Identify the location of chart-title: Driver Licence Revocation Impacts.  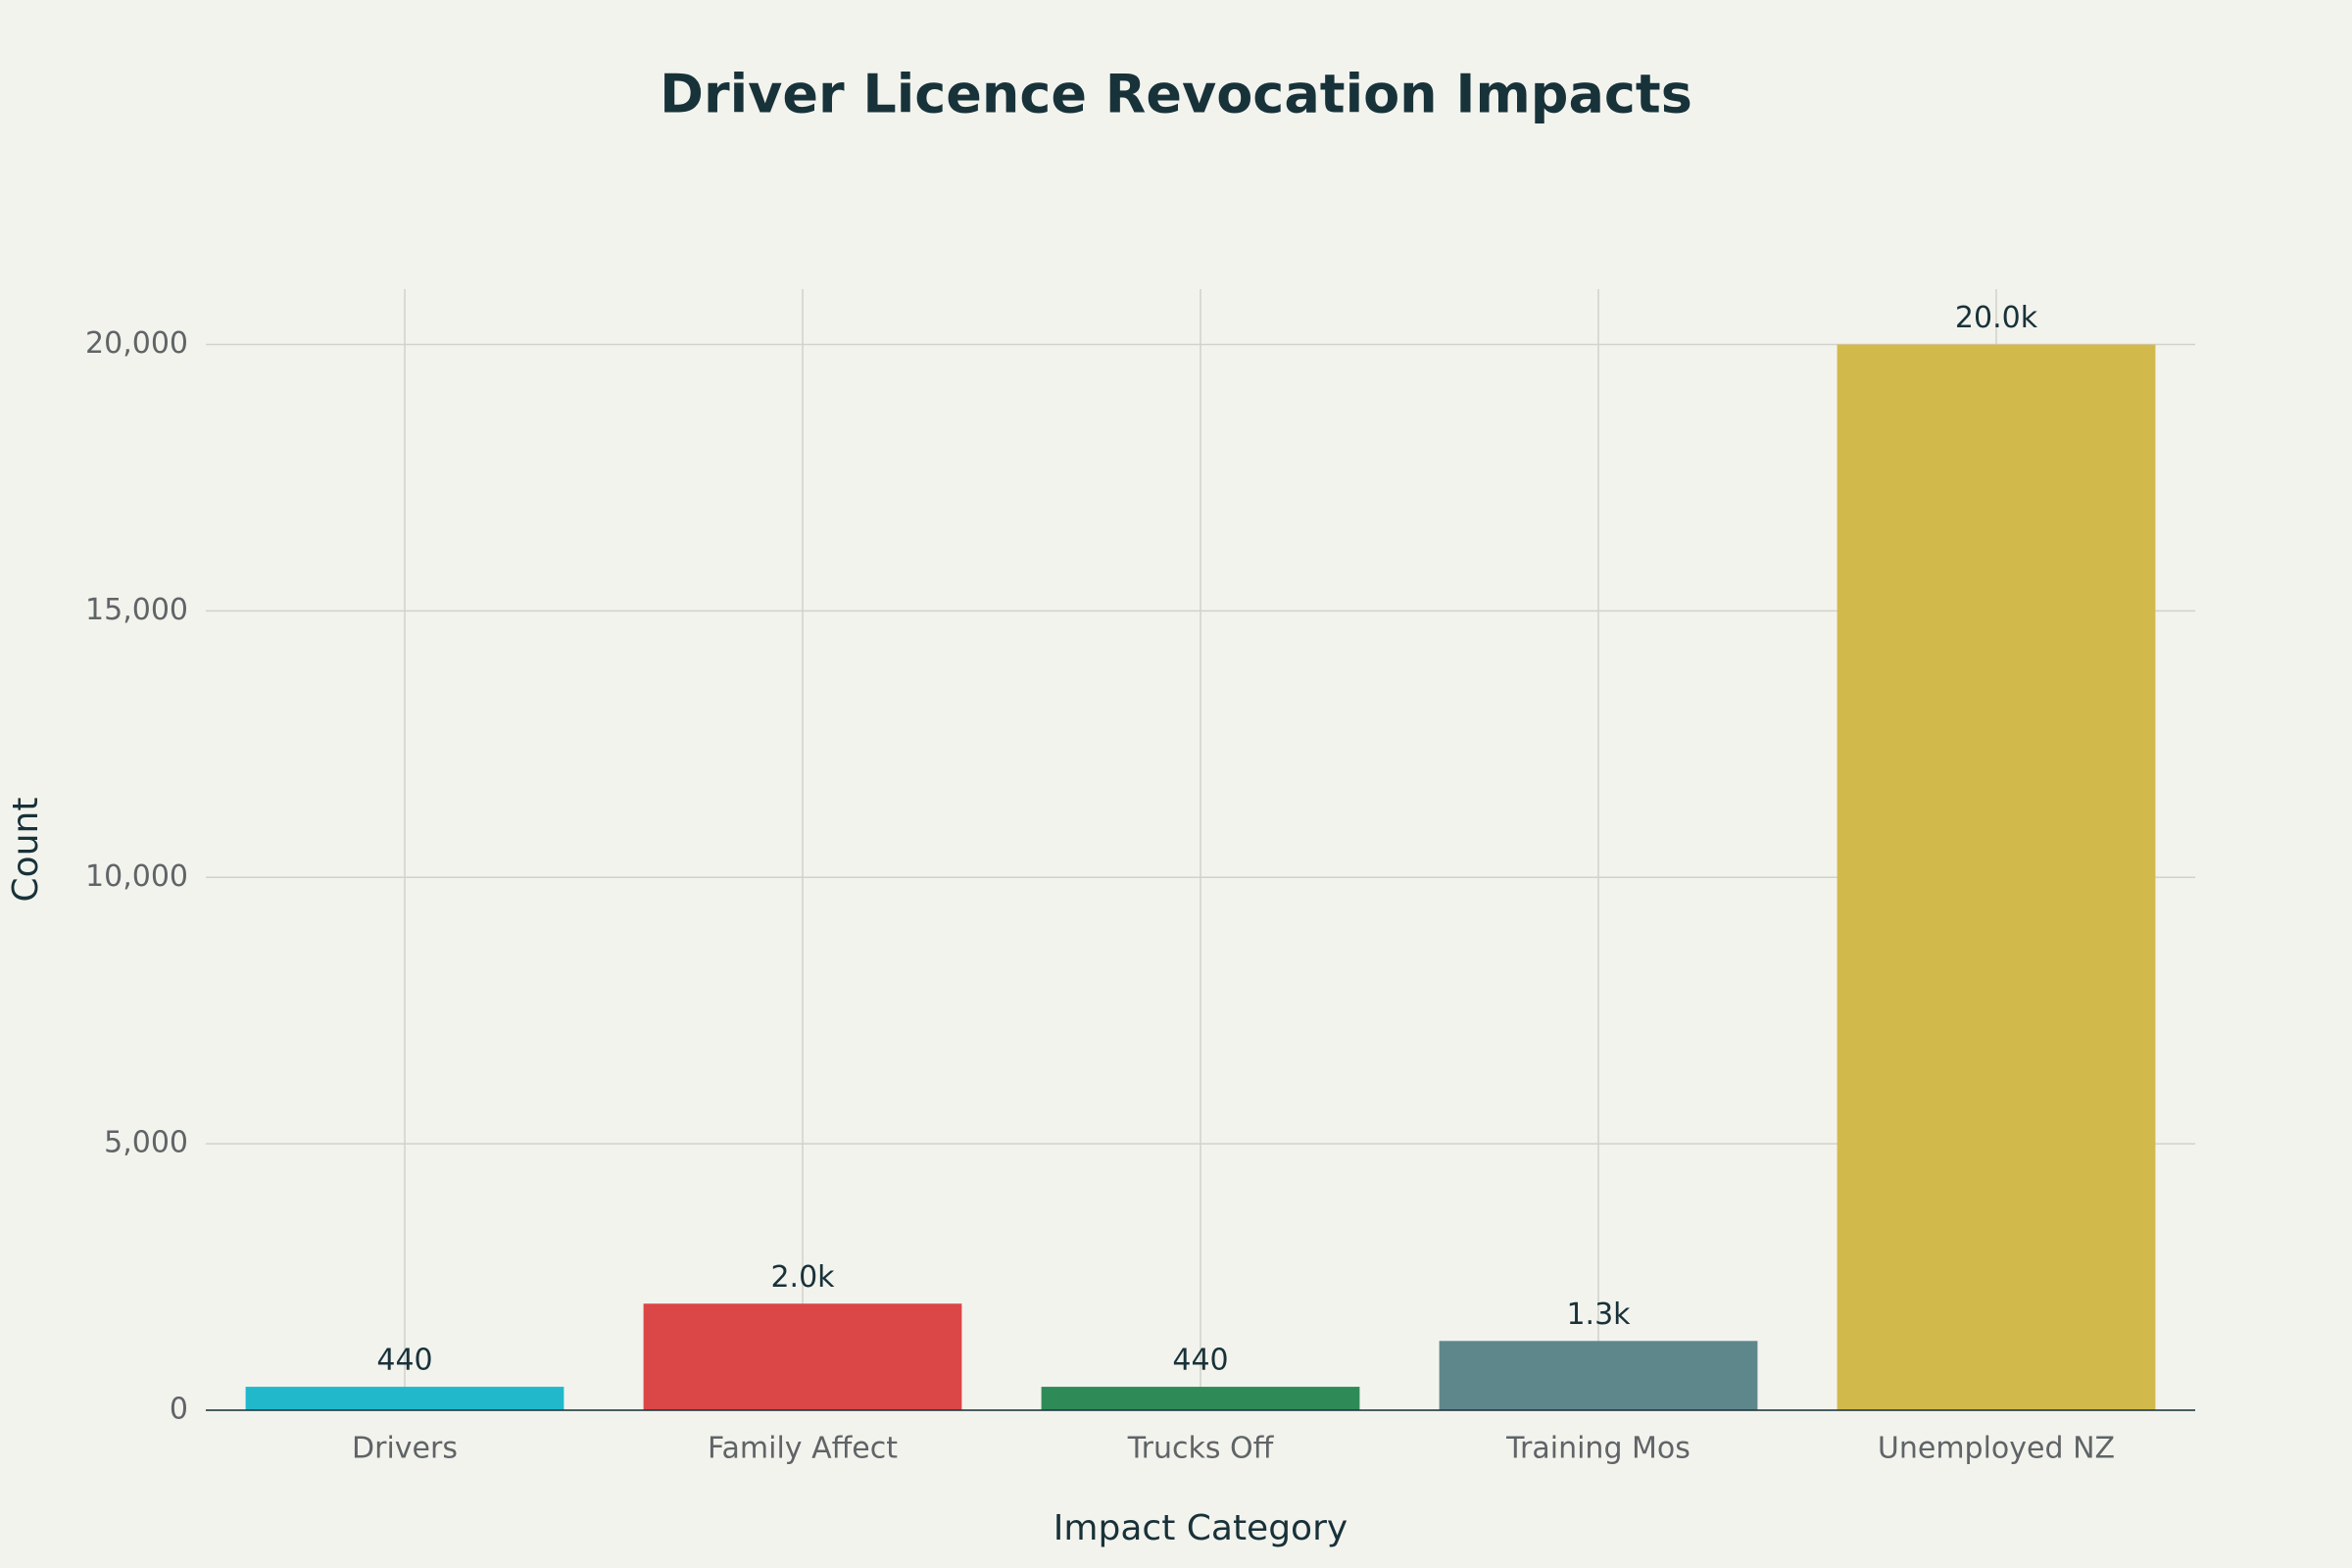
(1176, 94).